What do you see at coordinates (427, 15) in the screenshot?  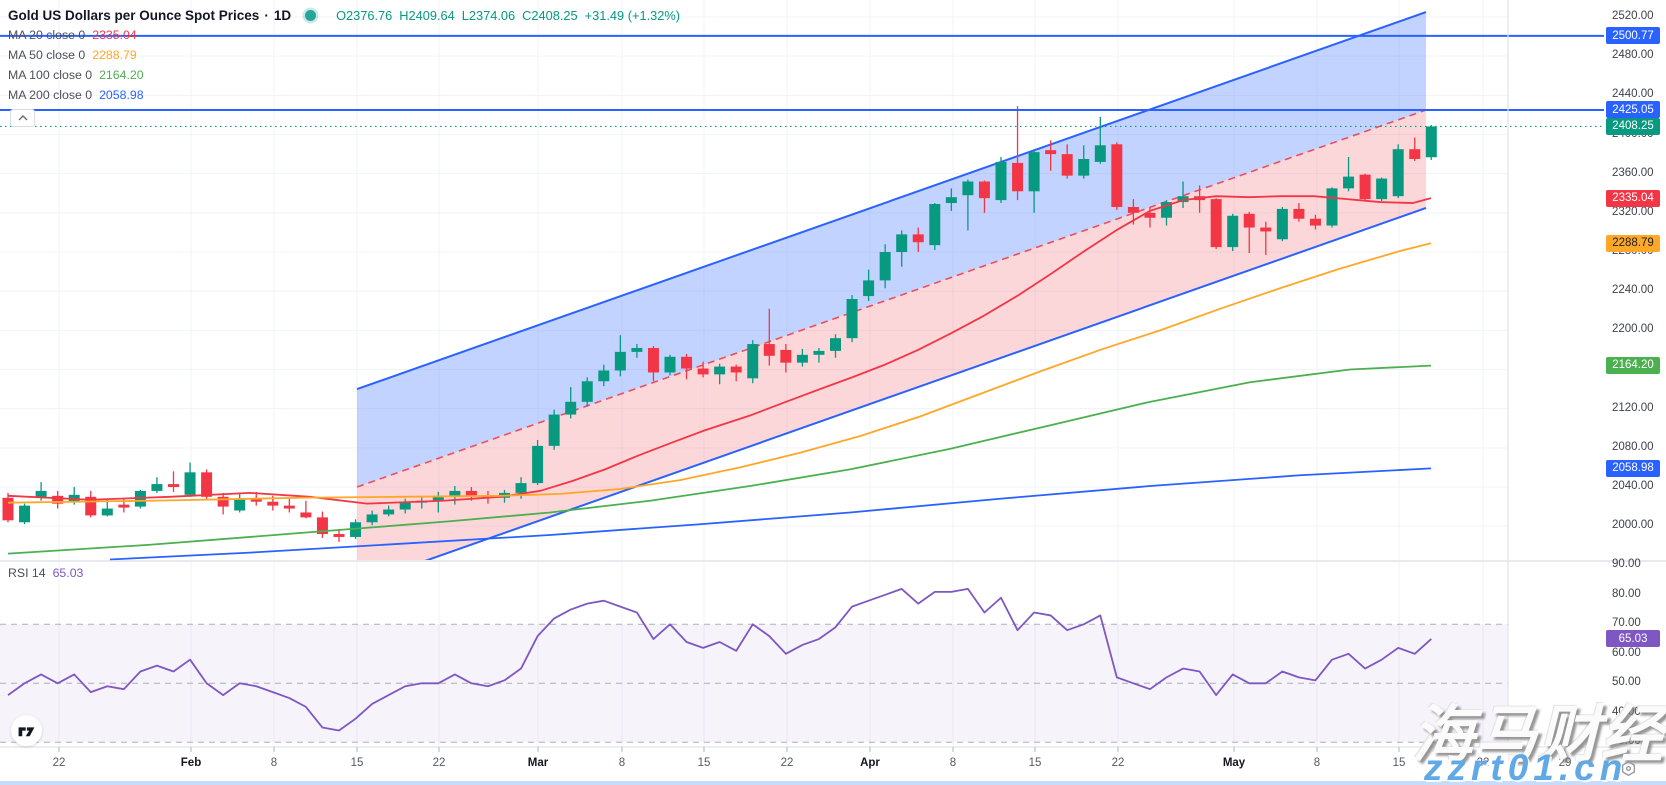 I see `ohlc-high: H2409.64` at bounding box center [427, 15].